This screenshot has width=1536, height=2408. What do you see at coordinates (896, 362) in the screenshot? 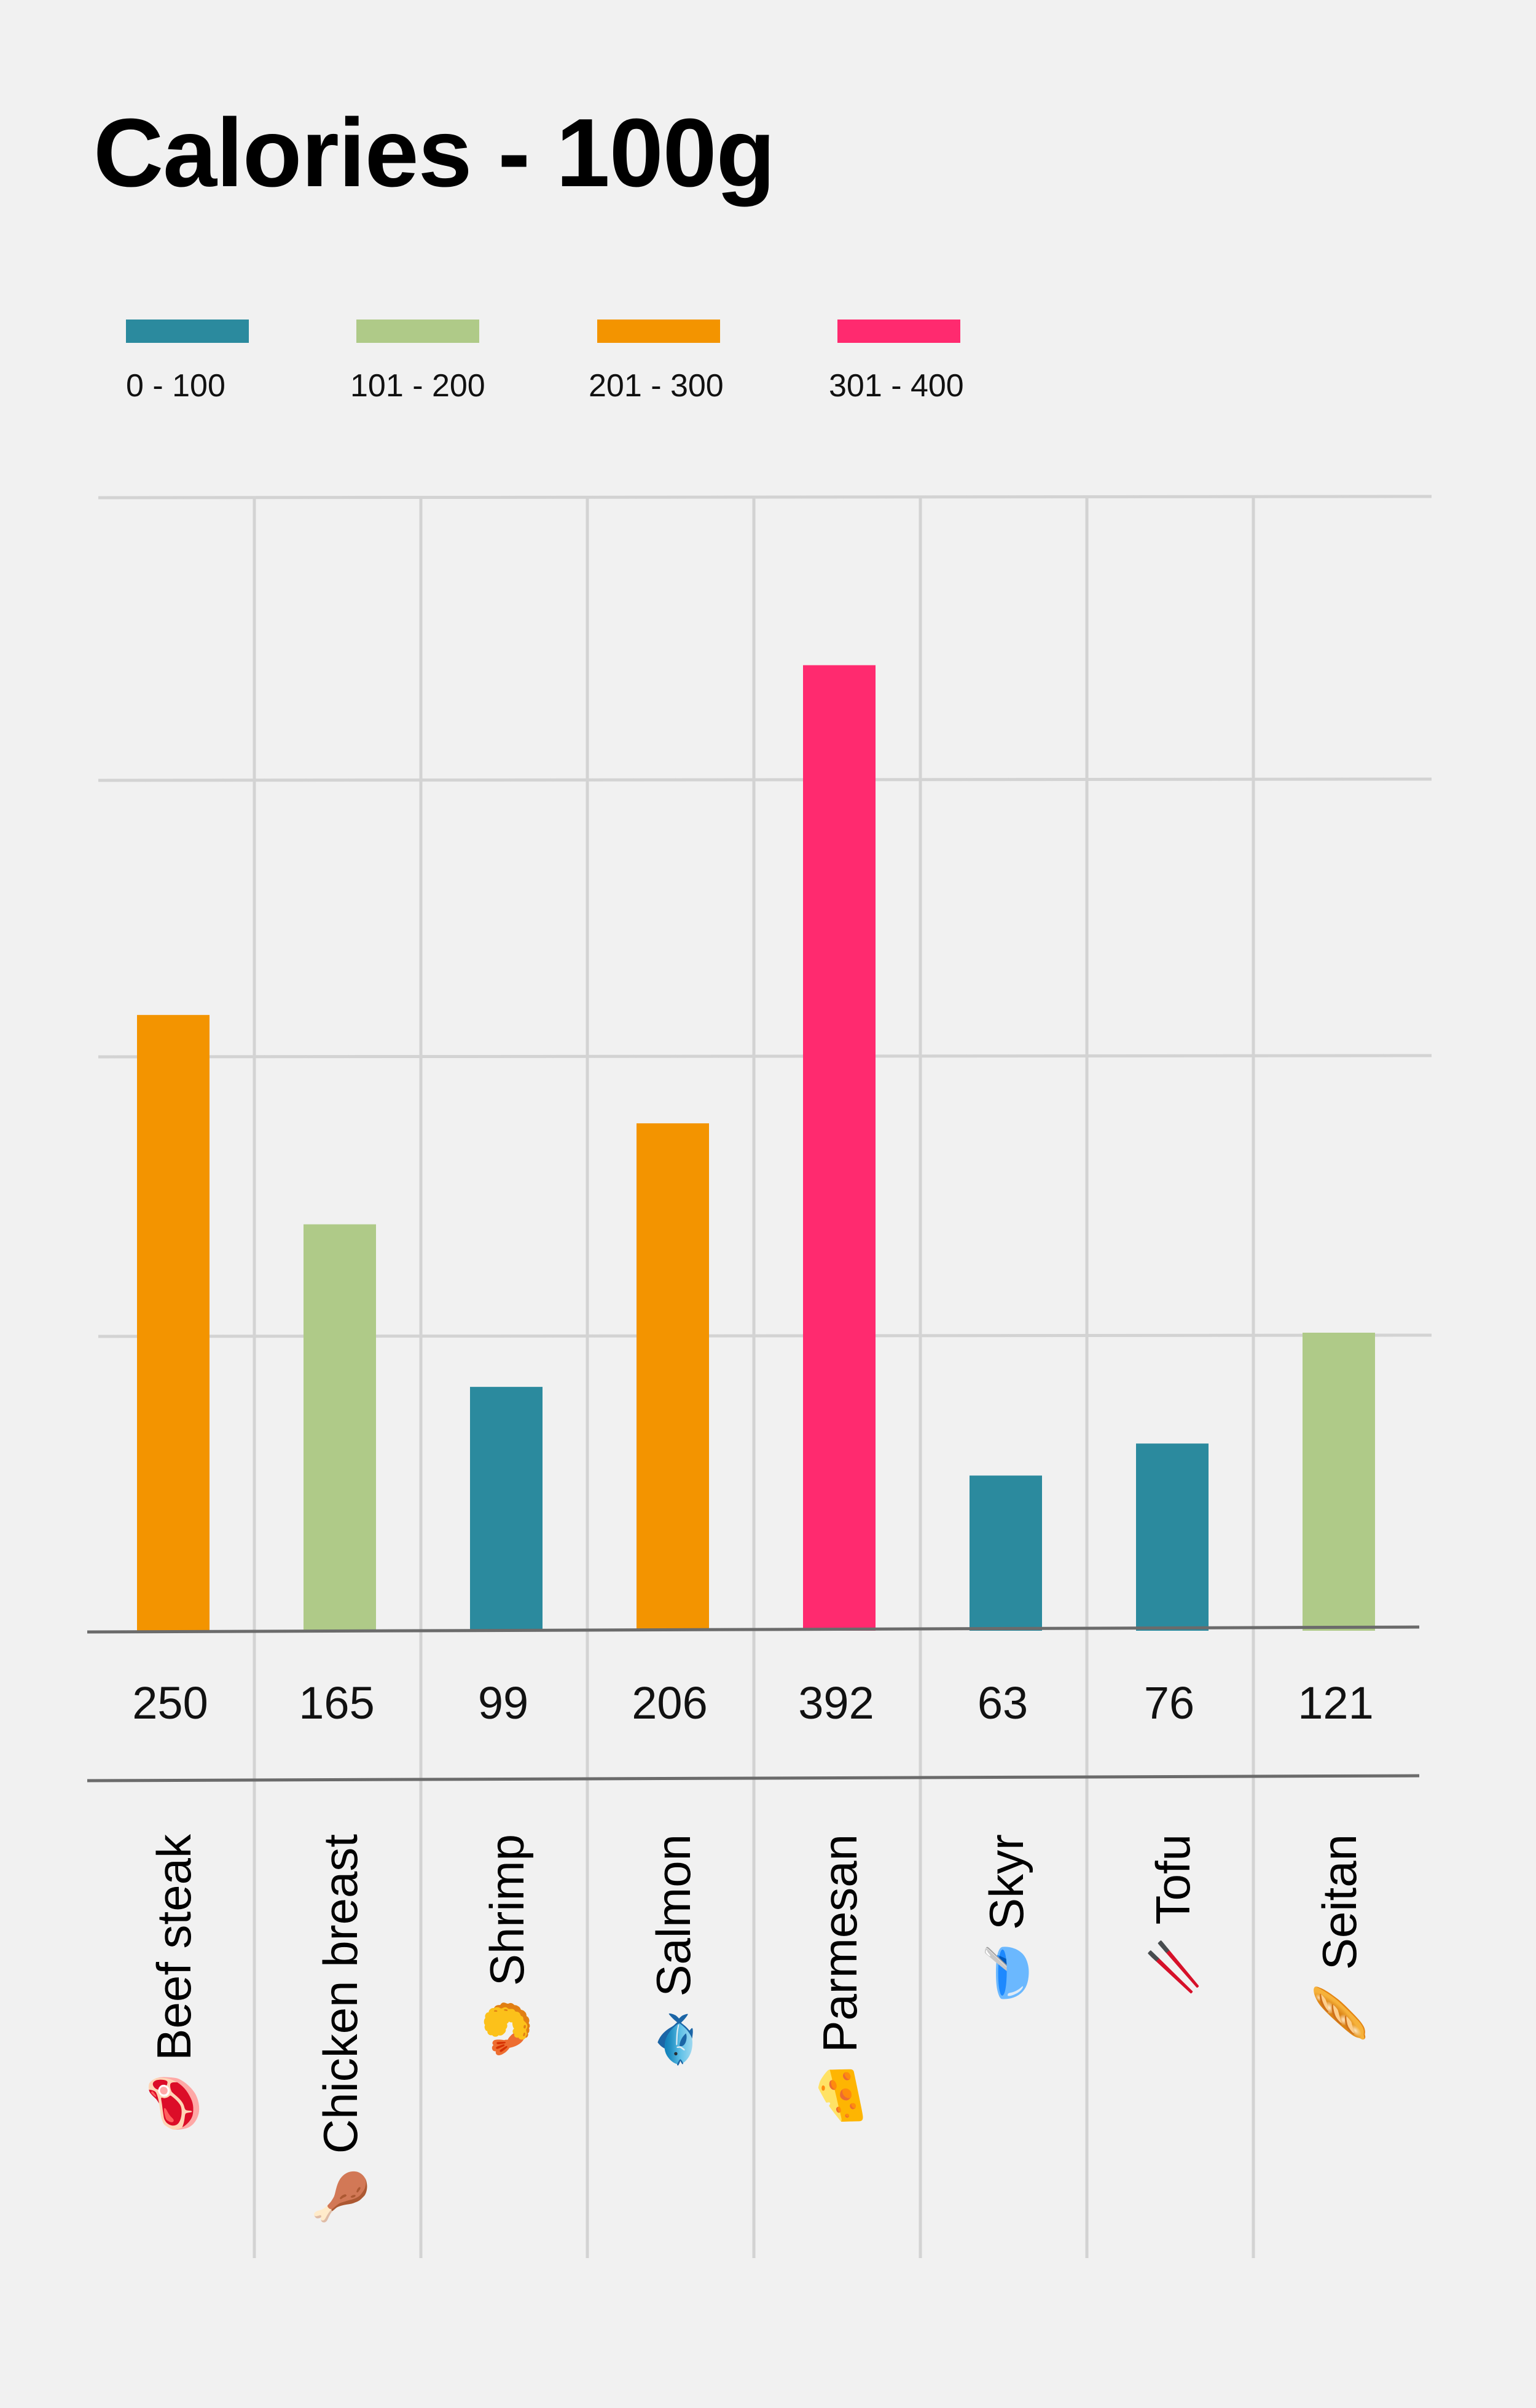
I see `legend-item-301-400: 301 - 400` at bounding box center [896, 362].